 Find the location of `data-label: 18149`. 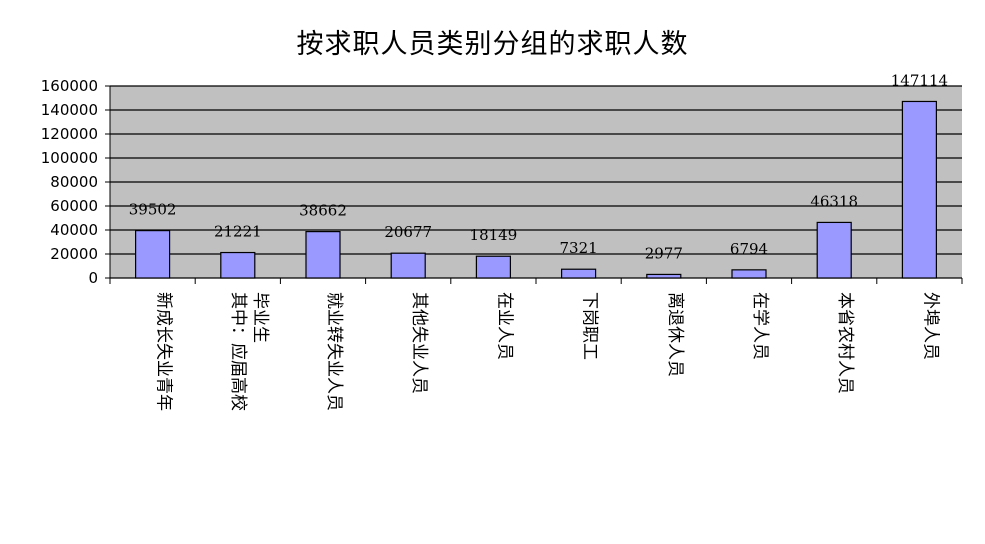

data-label: 18149 is located at coordinates (494, 235).